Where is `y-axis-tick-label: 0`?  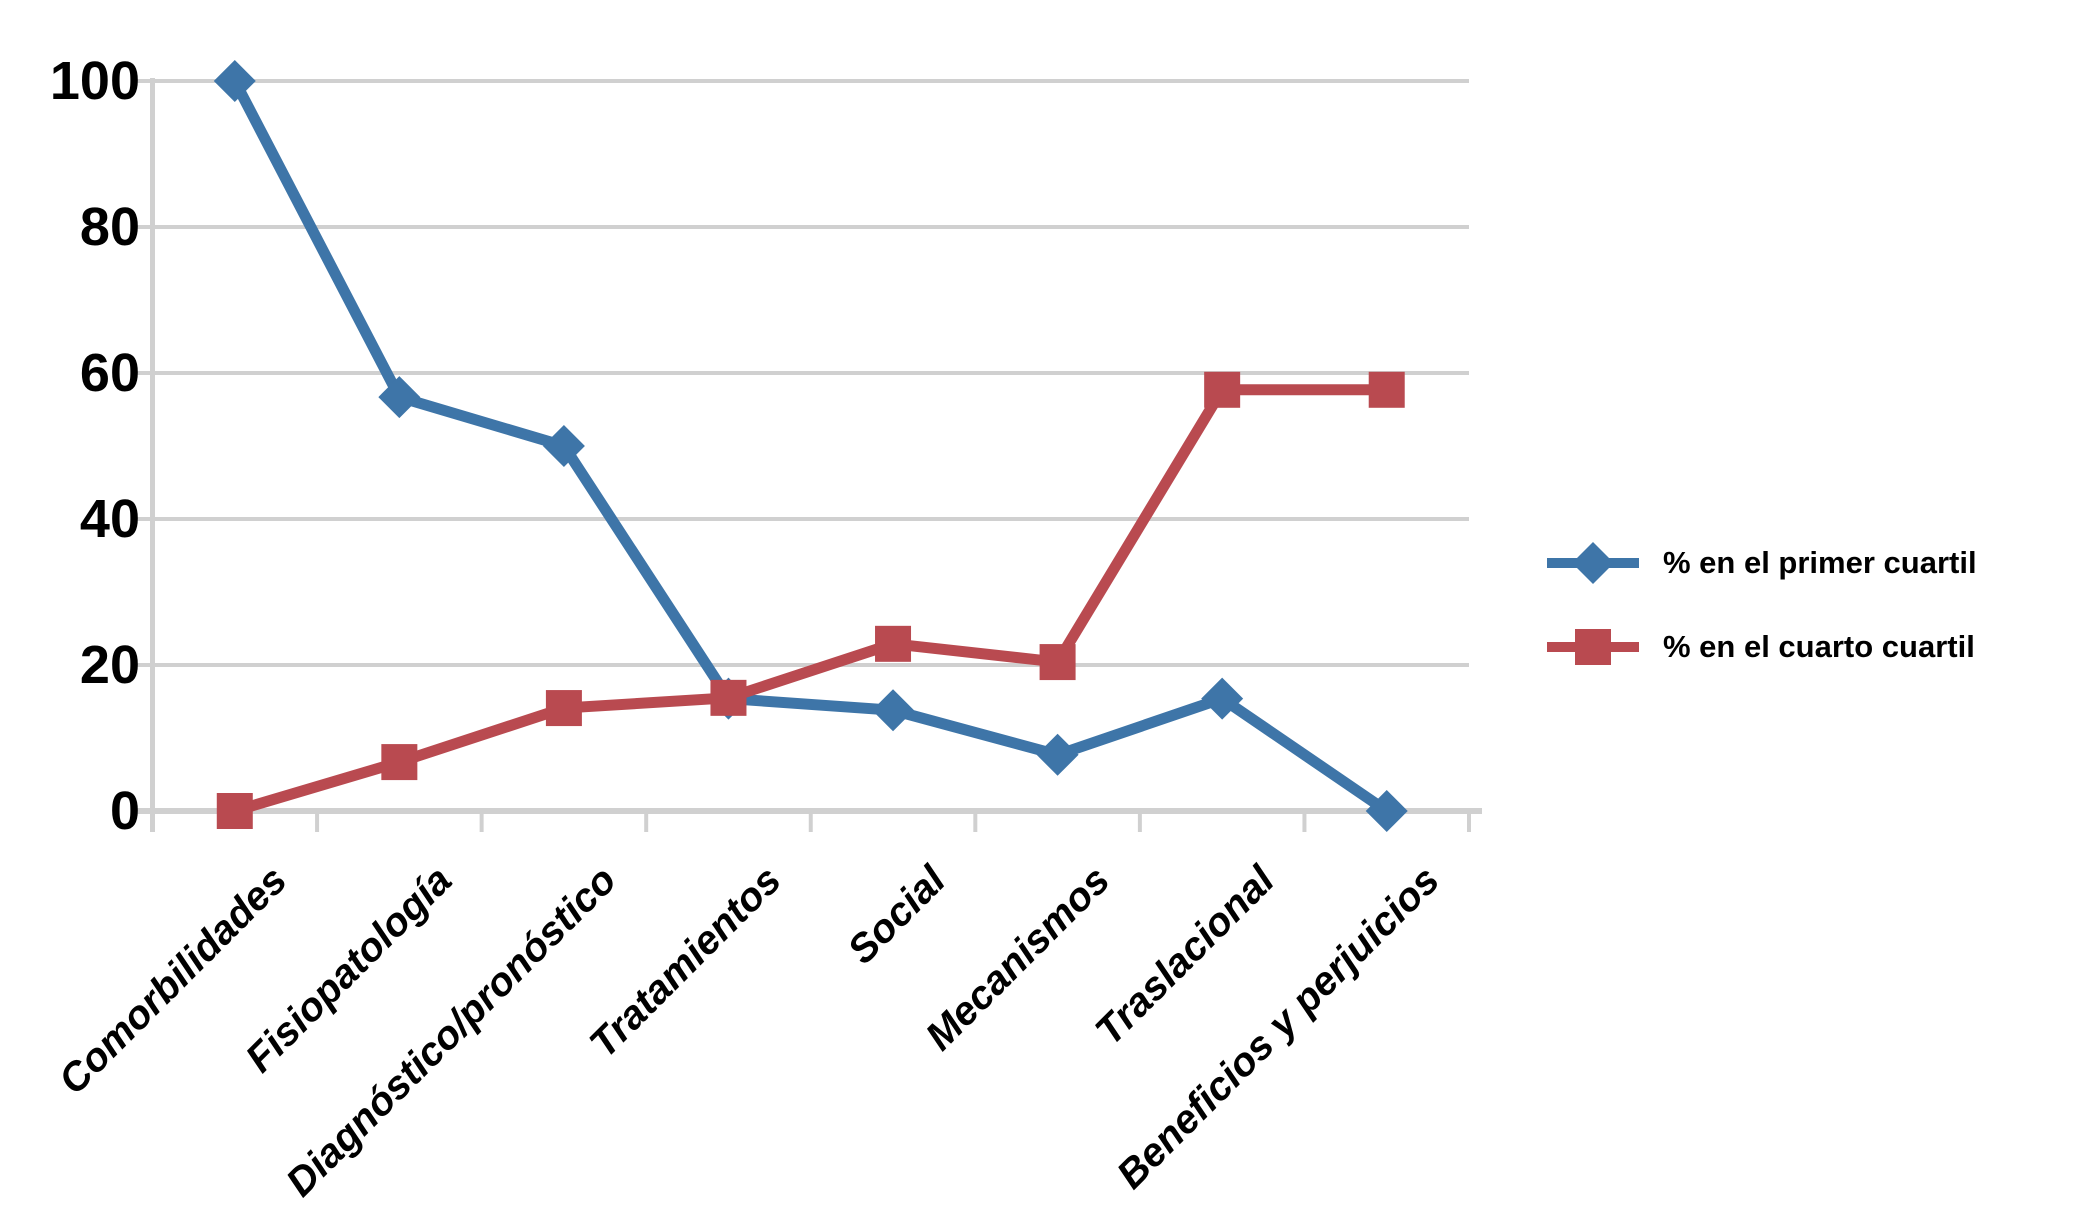 y-axis-tick-label: 0 is located at coordinates (124, 811).